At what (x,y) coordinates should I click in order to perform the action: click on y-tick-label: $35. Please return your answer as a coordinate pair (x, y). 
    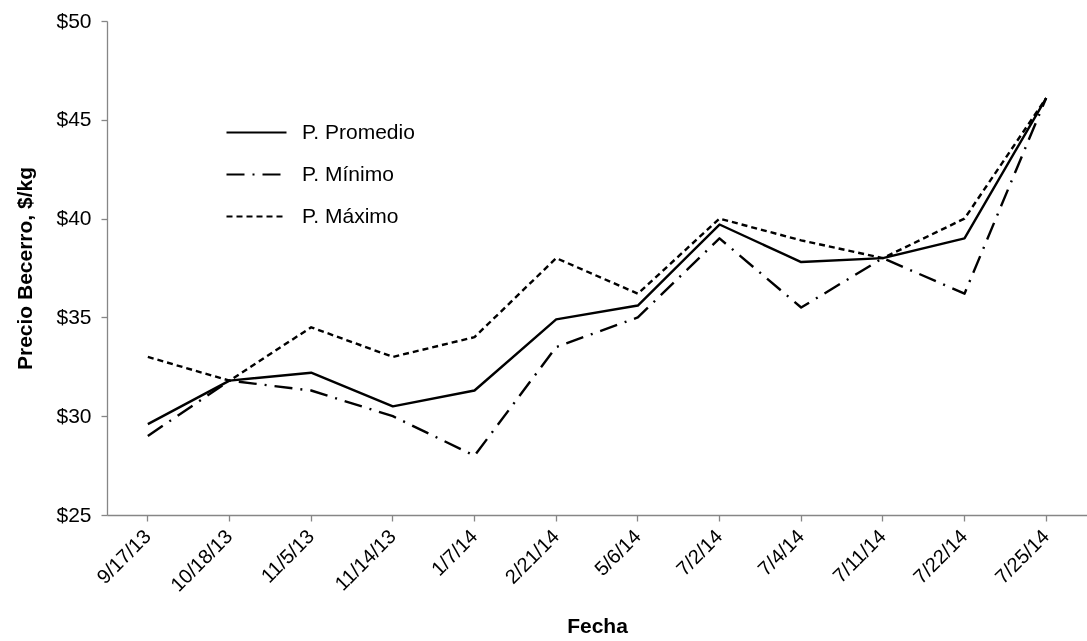
    Looking at the image, I should click on (74, 316).